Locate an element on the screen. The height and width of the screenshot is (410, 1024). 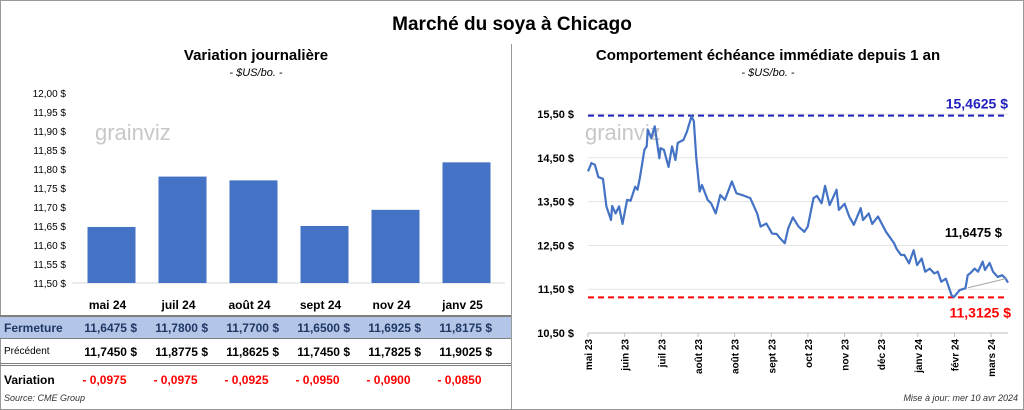
y-tick-label: 11,65 $ is located at coordinates (49, 227).